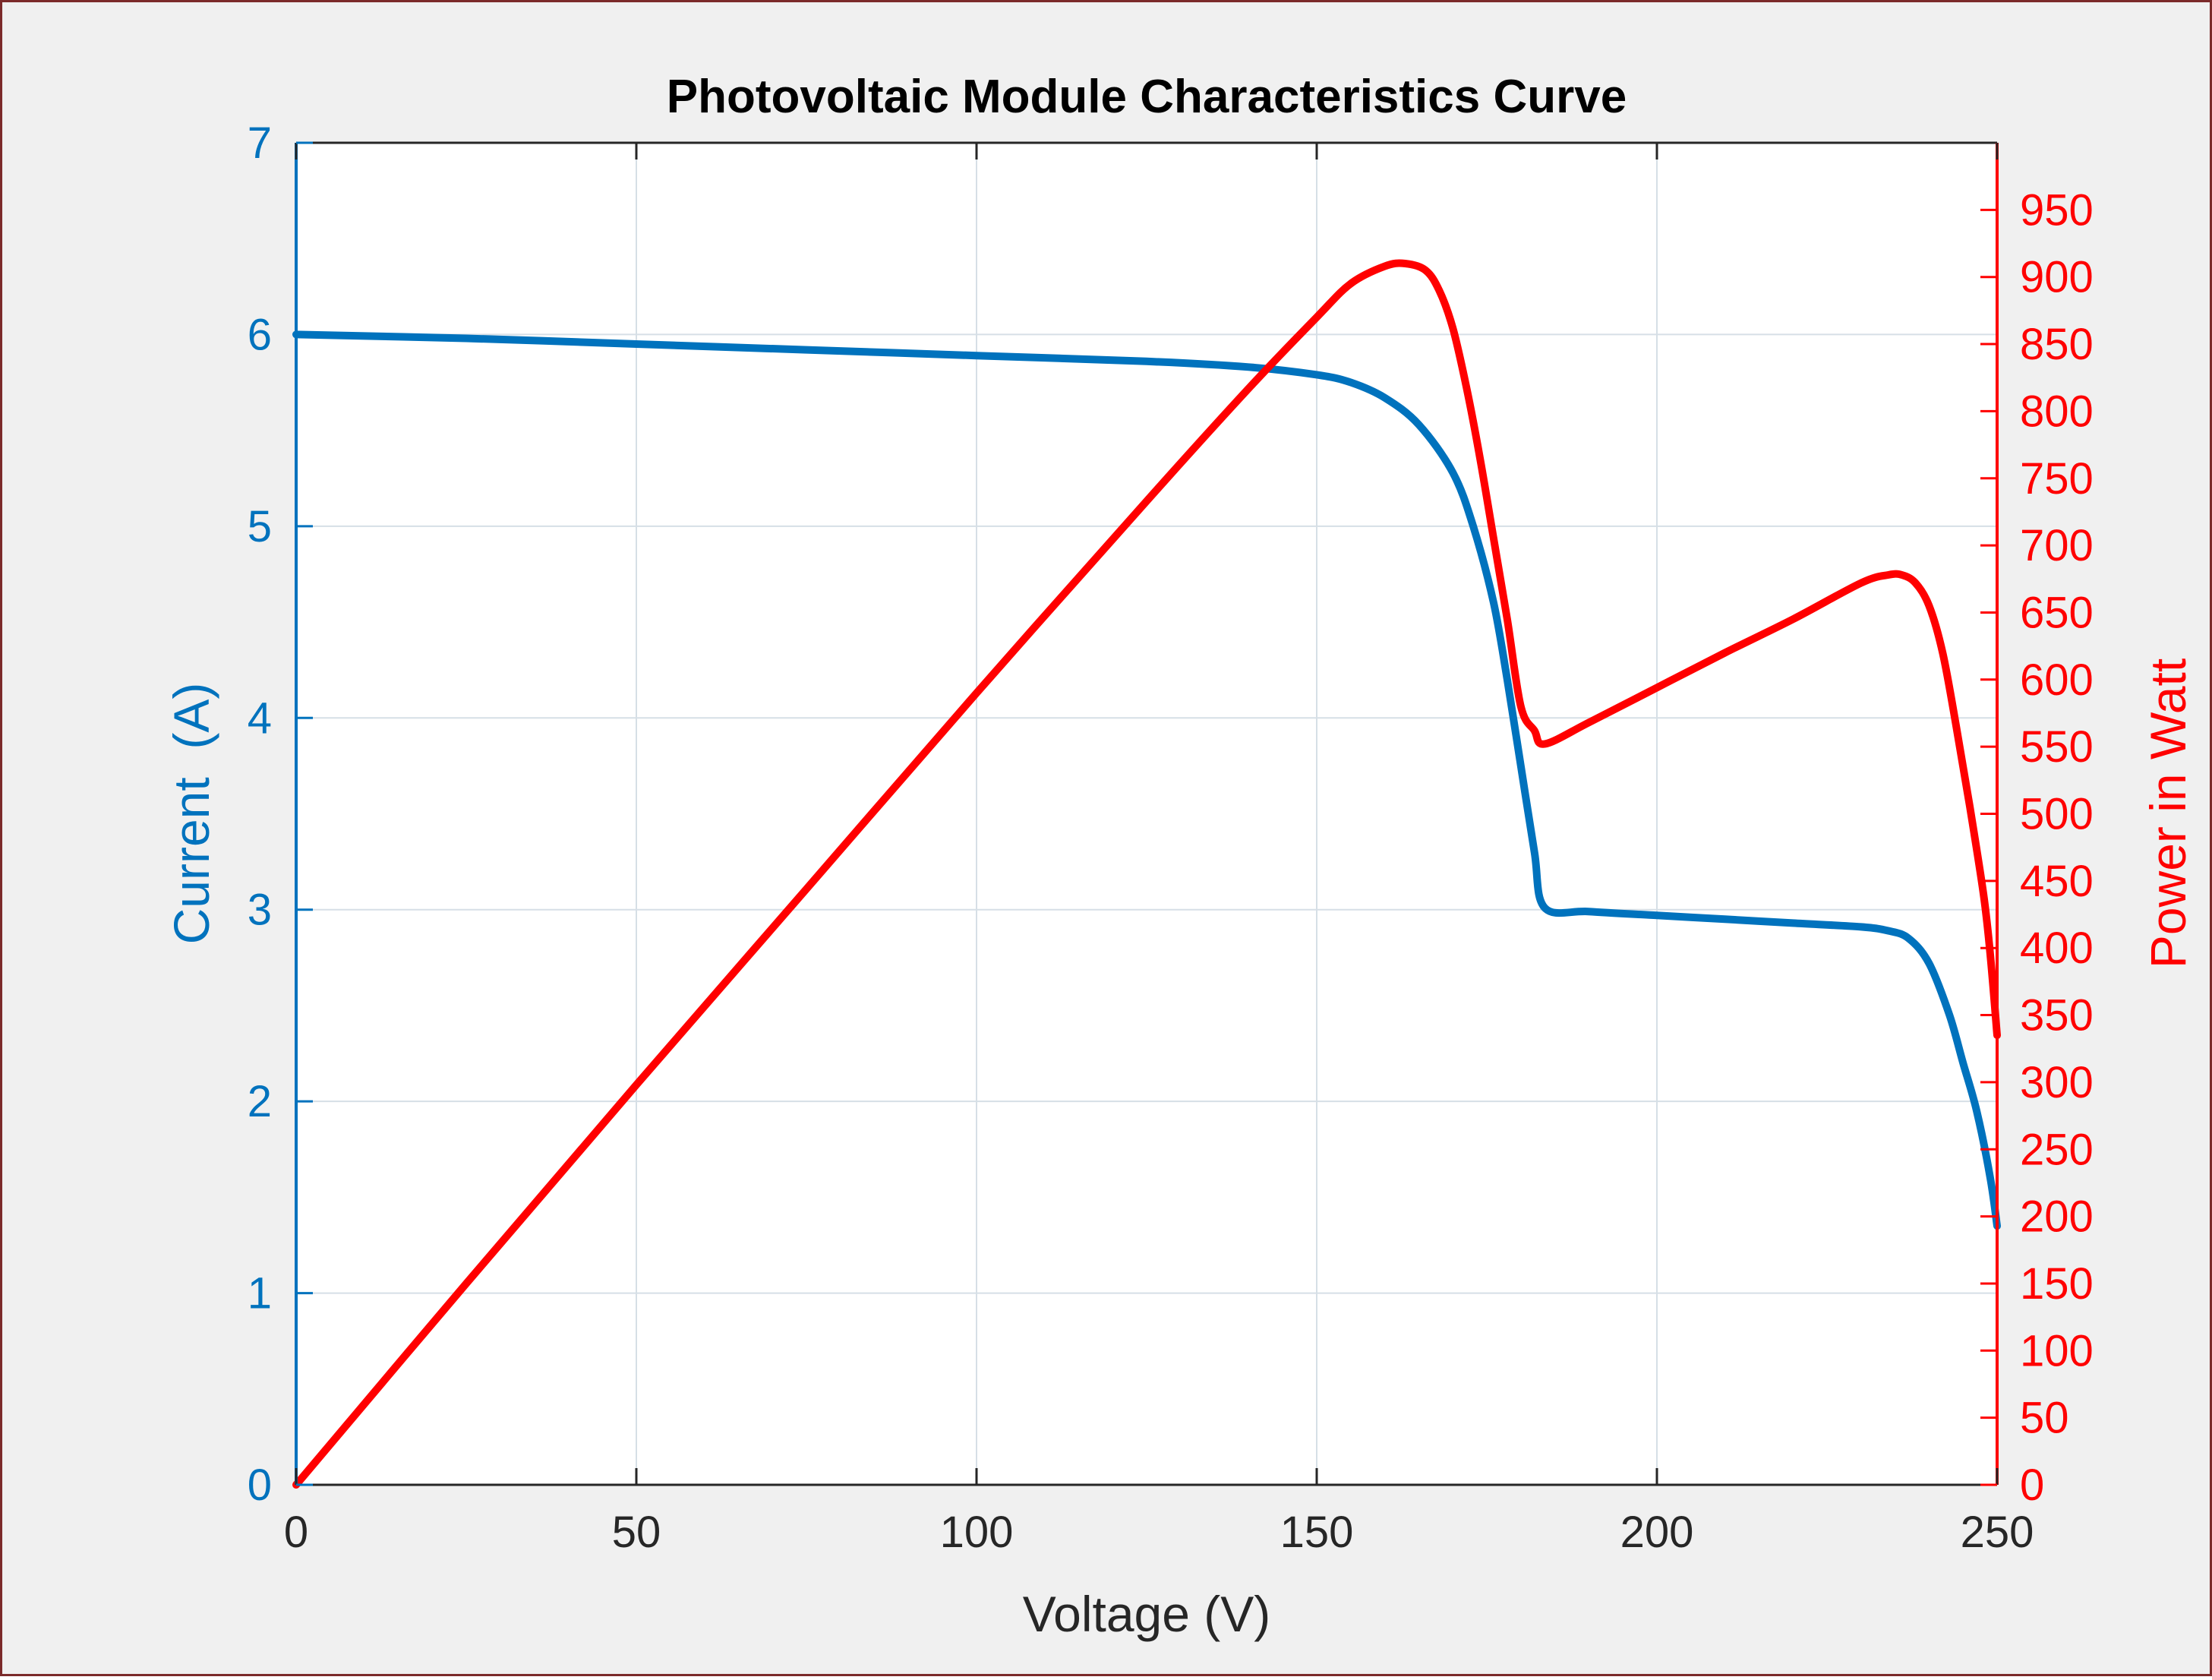 This screenshot has height=1680, width=2212. Describe the element at coordinates (2057, 411) in the screenshot. I see `y-tick-label-right: 800` at that location.